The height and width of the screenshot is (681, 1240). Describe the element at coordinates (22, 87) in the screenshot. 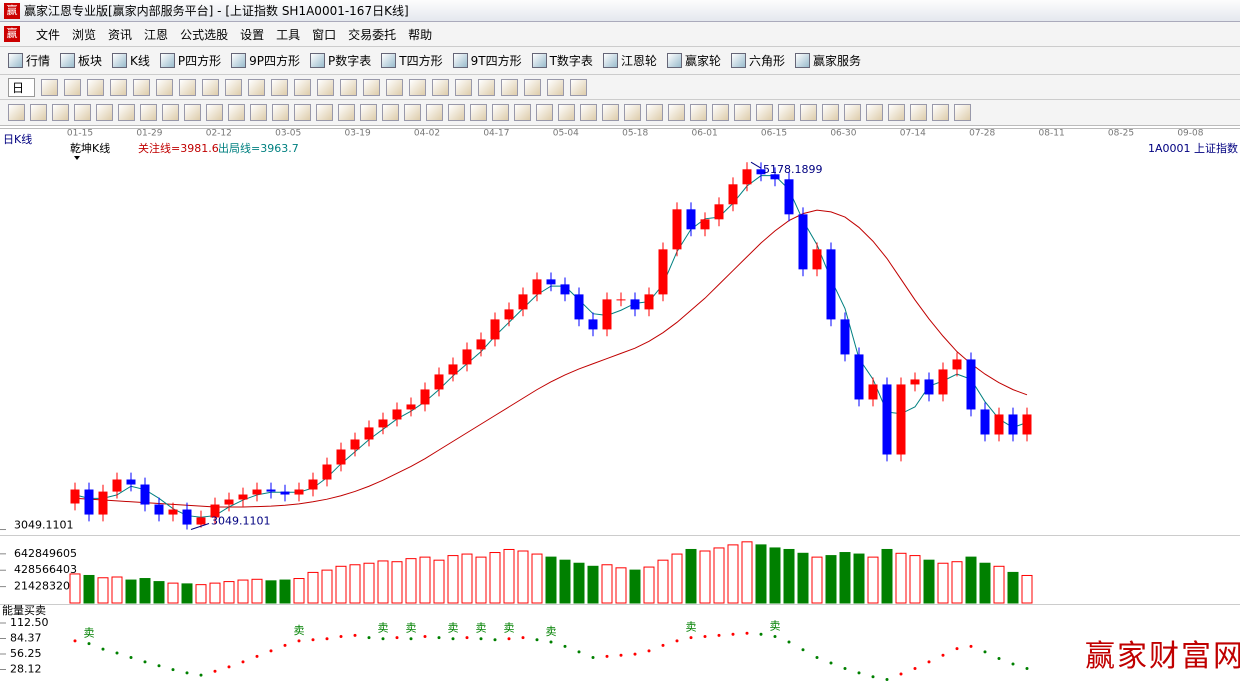

I see `period-select: 日` at that location.